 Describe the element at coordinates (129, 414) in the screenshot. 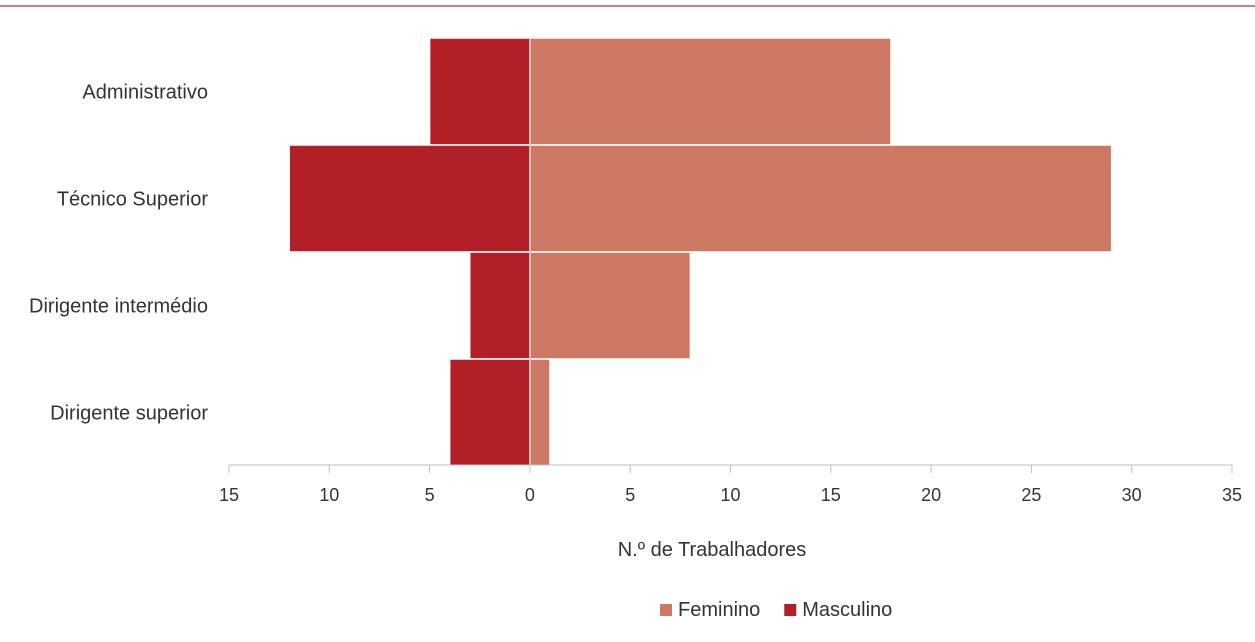

I see `category-label: Dirigente superior` at that location.